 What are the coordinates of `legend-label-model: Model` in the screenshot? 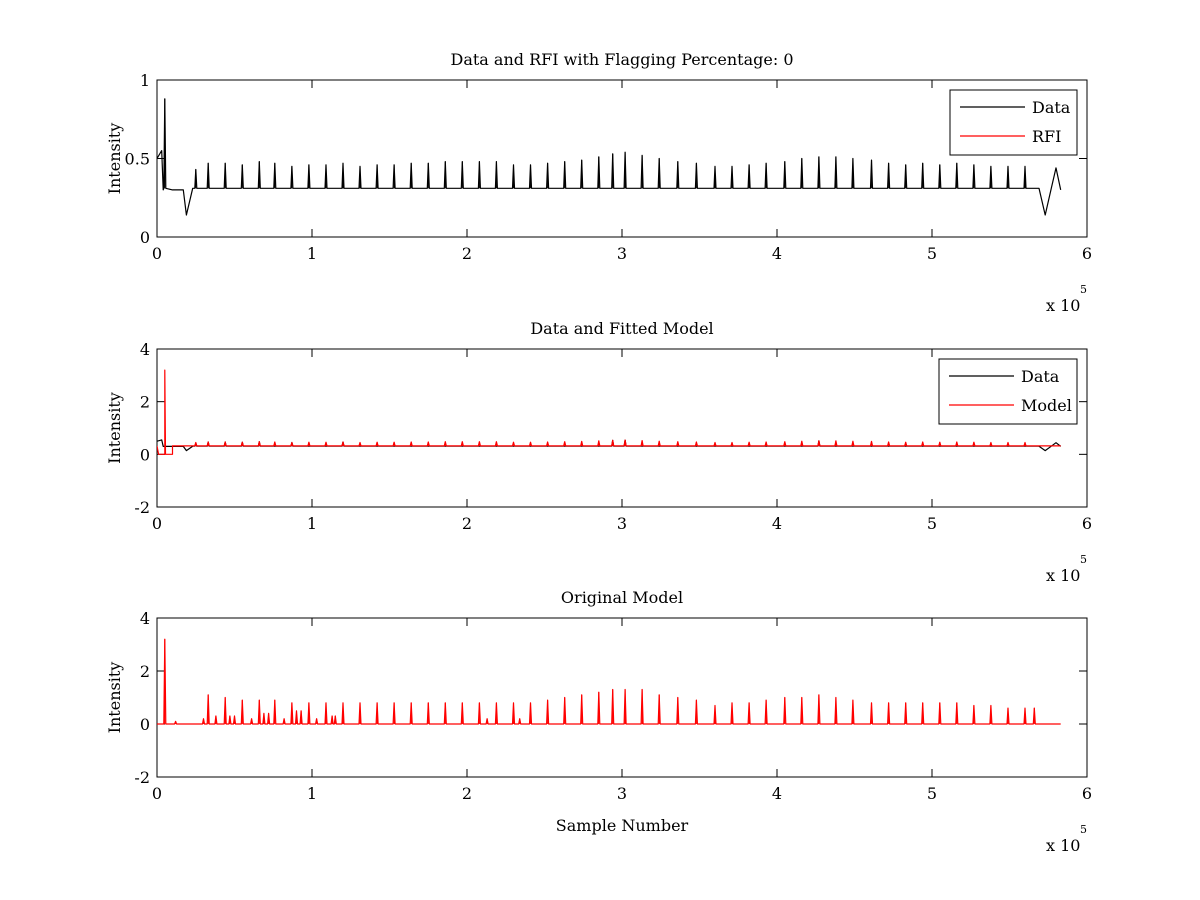 It's located at (1046, 405).